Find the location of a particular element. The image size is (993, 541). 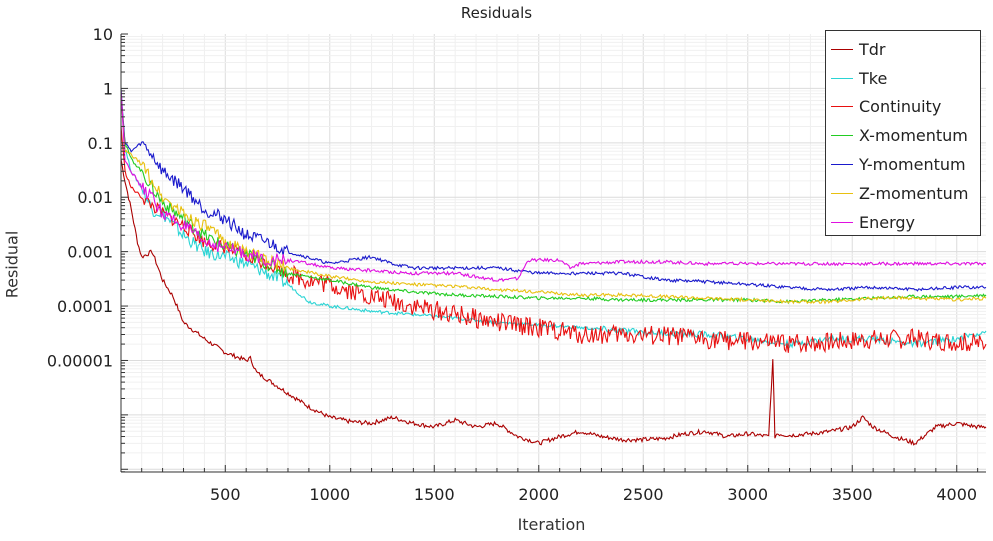

legend-item-z-momentum: Z-momentum is located at coordinates (903, 193).